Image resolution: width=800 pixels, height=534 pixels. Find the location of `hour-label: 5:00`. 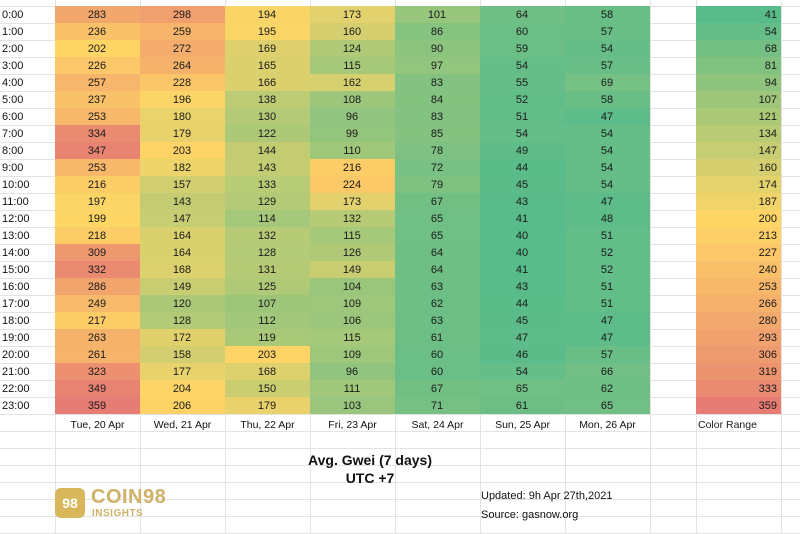

hour-label: 5:00 is located at coordinates (13, 99).